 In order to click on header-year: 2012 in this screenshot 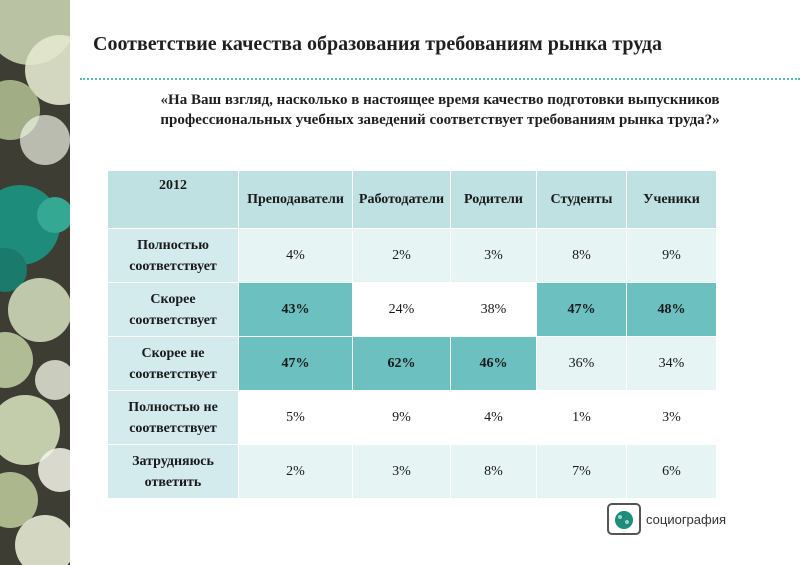, I will do `click(173, 199)`.